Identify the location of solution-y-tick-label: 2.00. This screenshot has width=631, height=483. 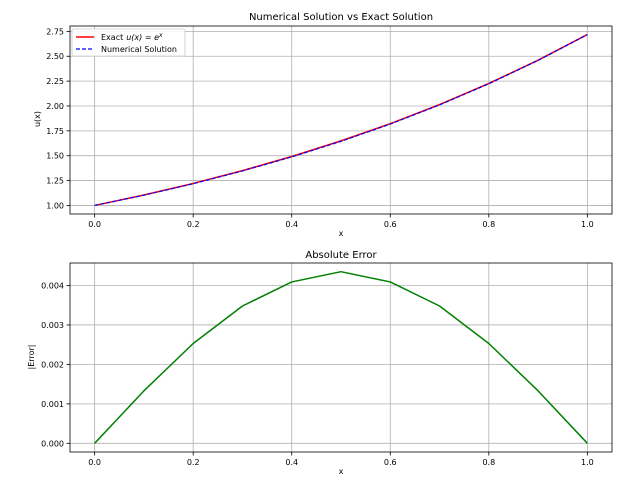
(55, 106).